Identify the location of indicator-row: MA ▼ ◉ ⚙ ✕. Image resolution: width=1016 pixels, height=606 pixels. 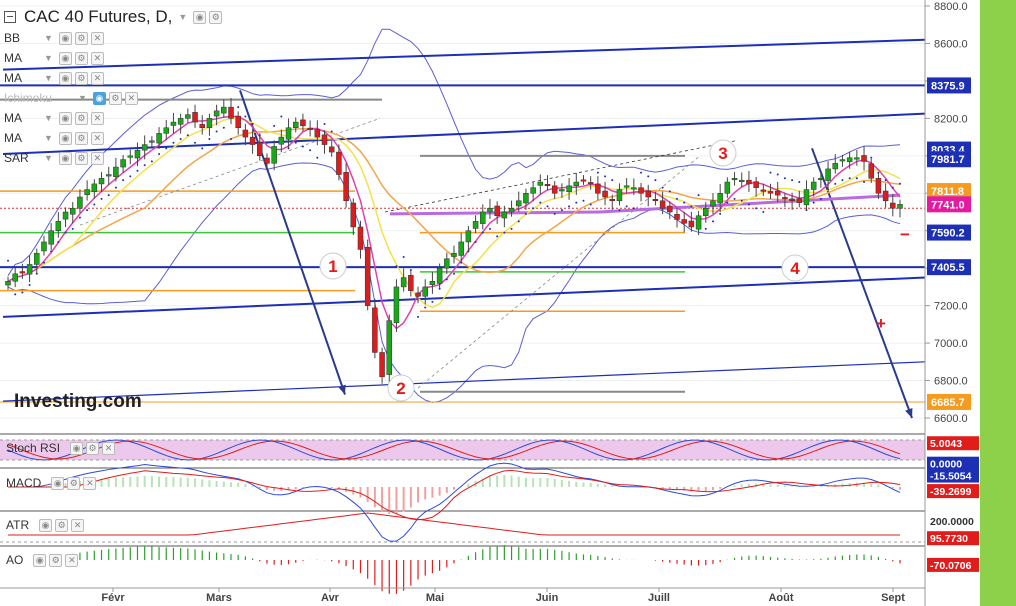
(114, 58).